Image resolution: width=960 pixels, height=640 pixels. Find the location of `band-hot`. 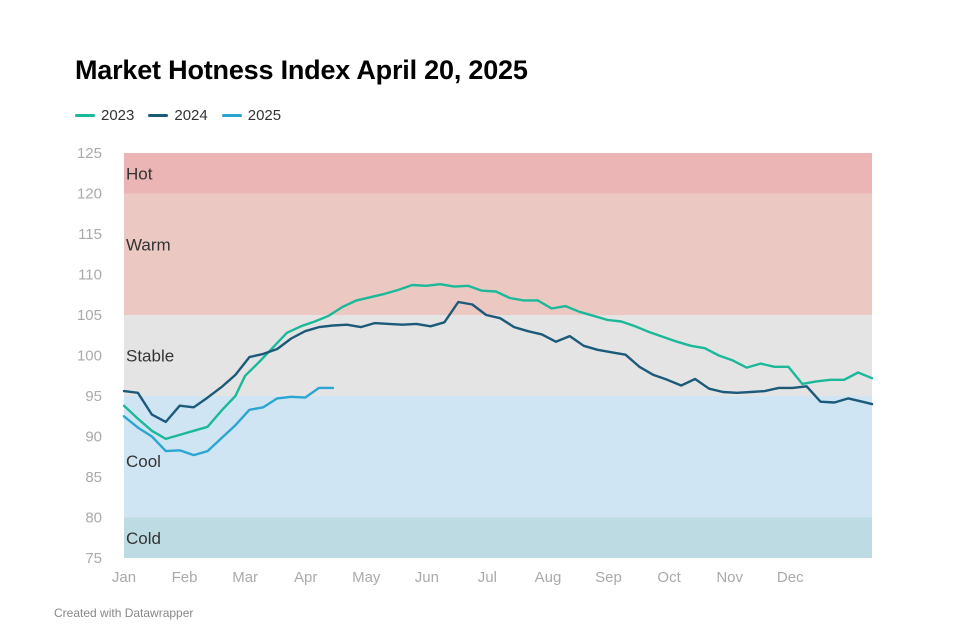

band-hot is located at coordinates (498, 173).